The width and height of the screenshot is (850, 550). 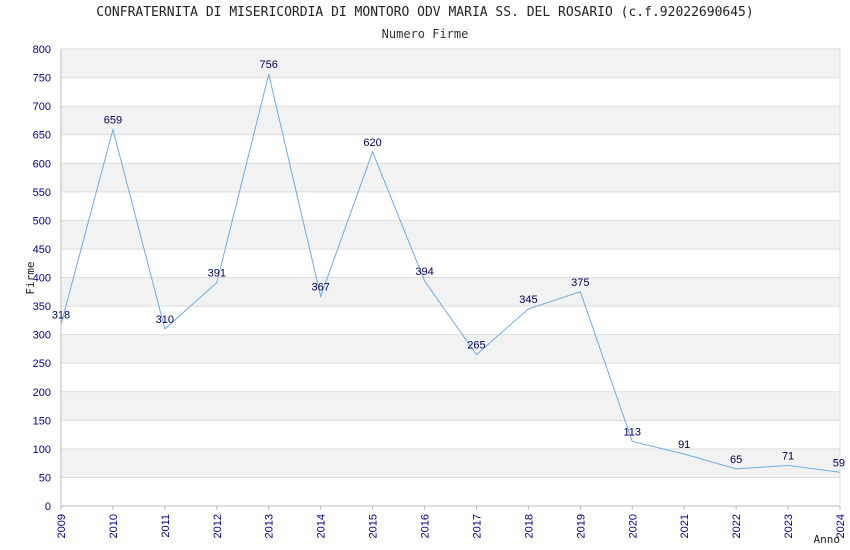 What do you see at coordinates (166, 526) in the screenshot?
I see `x-tick-label: 2011` at bounding box center [166, 526].